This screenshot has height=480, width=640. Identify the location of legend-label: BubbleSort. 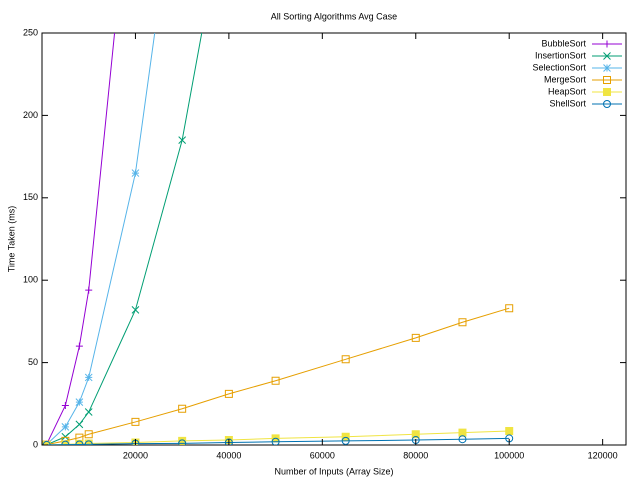
(563, 43).